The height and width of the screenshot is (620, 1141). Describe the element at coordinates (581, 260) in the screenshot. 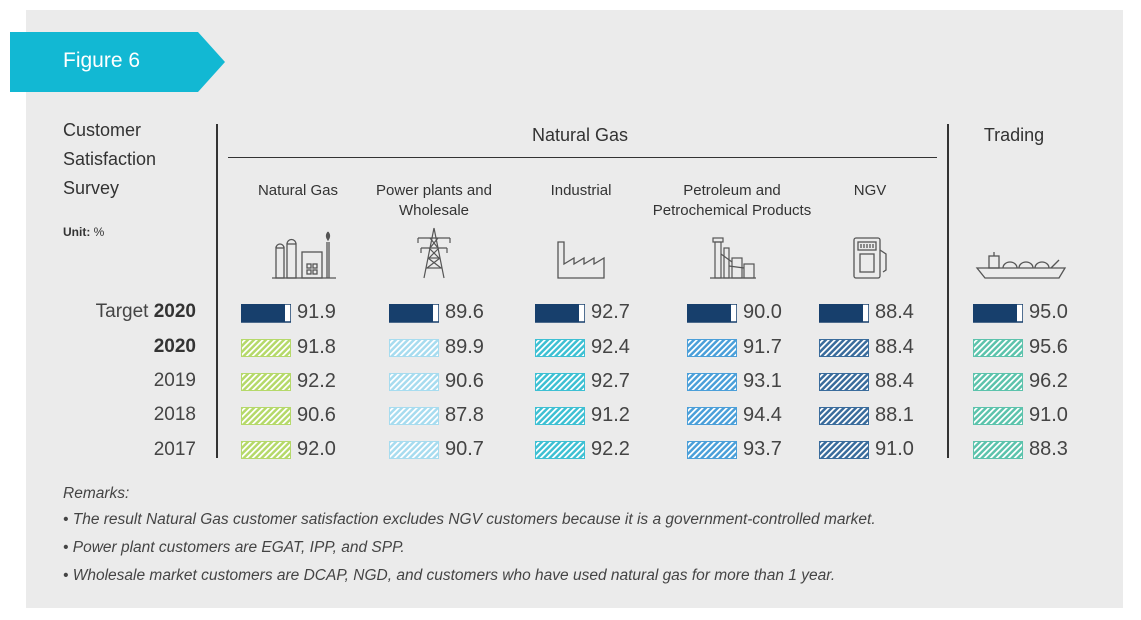

I see `factory-icon` at that location.